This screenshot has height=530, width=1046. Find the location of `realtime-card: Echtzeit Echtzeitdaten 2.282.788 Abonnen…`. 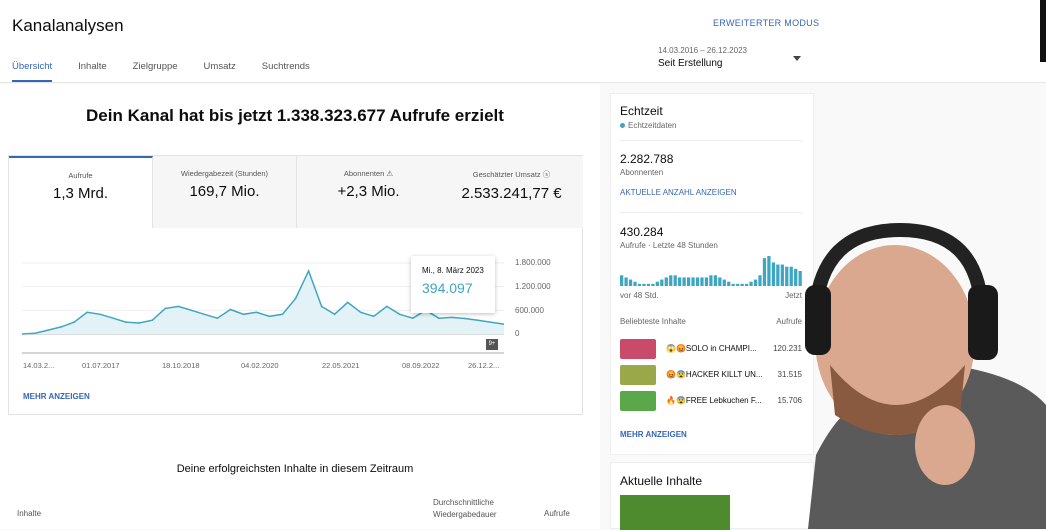

realtime-card: Echtzeit Echtzeitdaten 2.282.788 Abonnen… is located at coordinates (712, 274).